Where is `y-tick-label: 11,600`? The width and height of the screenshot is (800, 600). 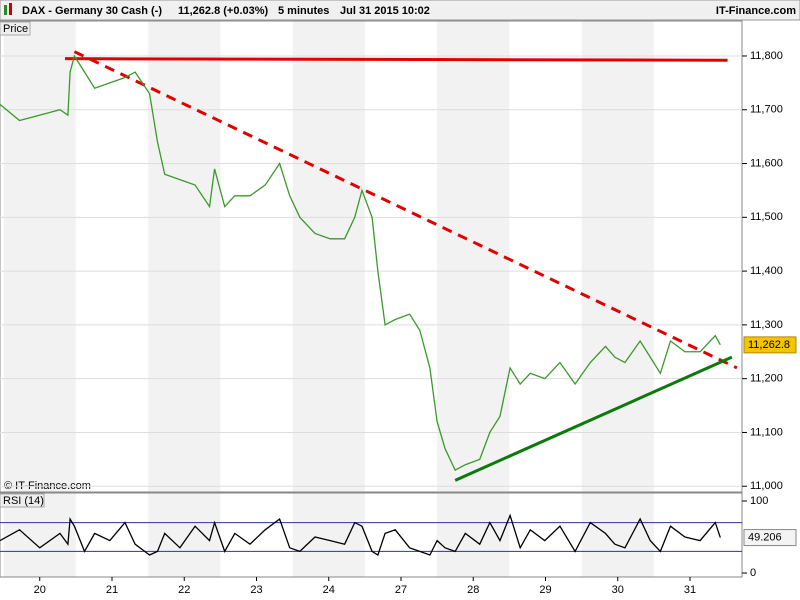
y-tick-label: 11,600 is located at coordinates (766, 163).